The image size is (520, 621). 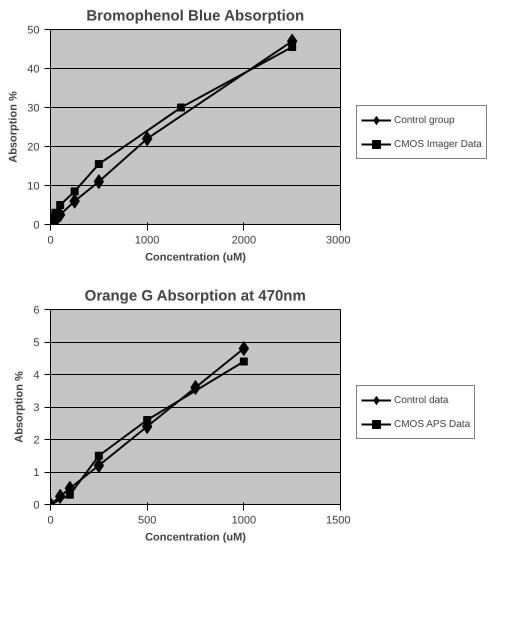 I want to click on y-tick-label: 6, so click(x=36, y=310).